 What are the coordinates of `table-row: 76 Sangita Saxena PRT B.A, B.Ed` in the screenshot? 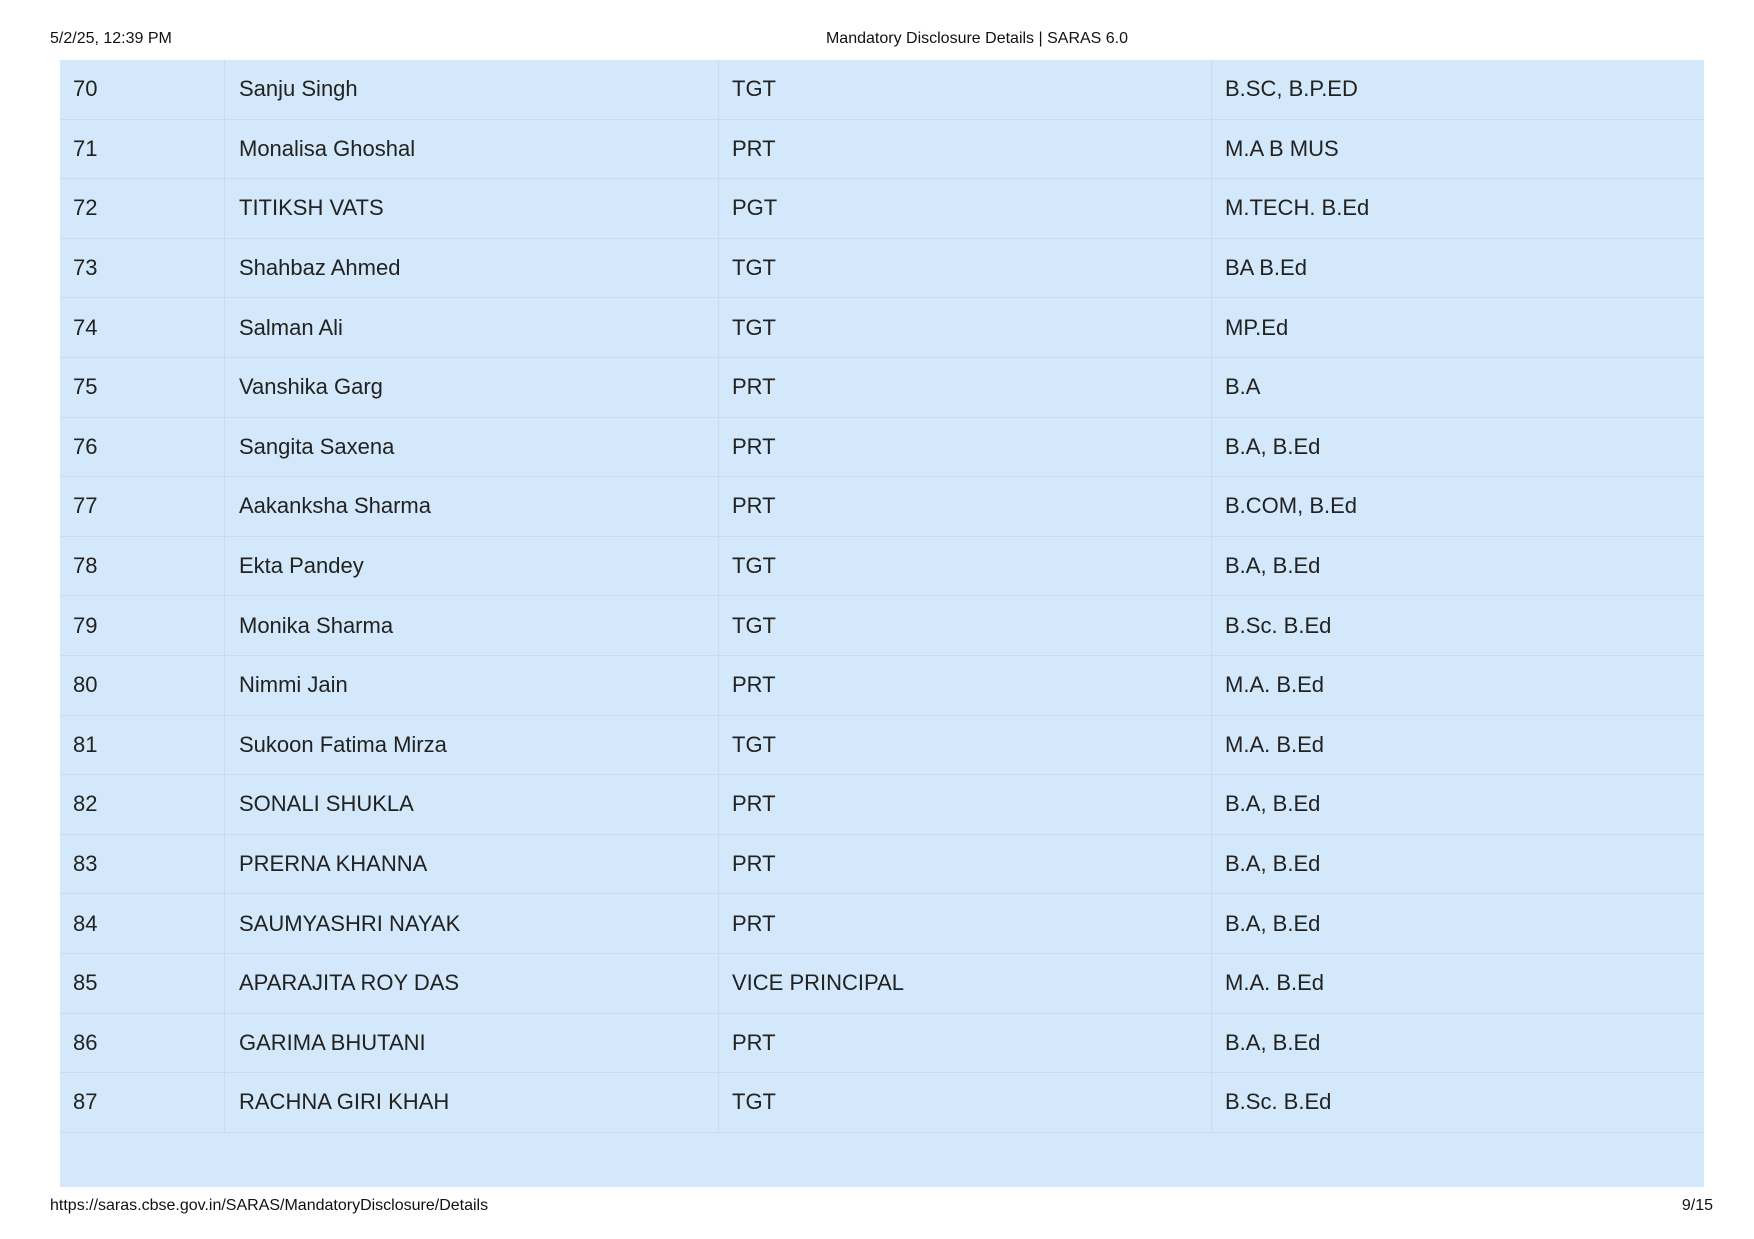 It's located at (882, 447).